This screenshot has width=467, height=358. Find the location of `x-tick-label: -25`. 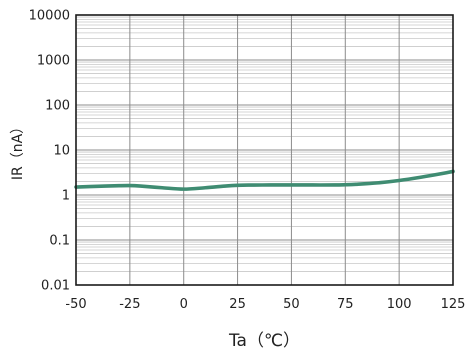

x-tick-label: -25 is located at coordinates (129, 304).